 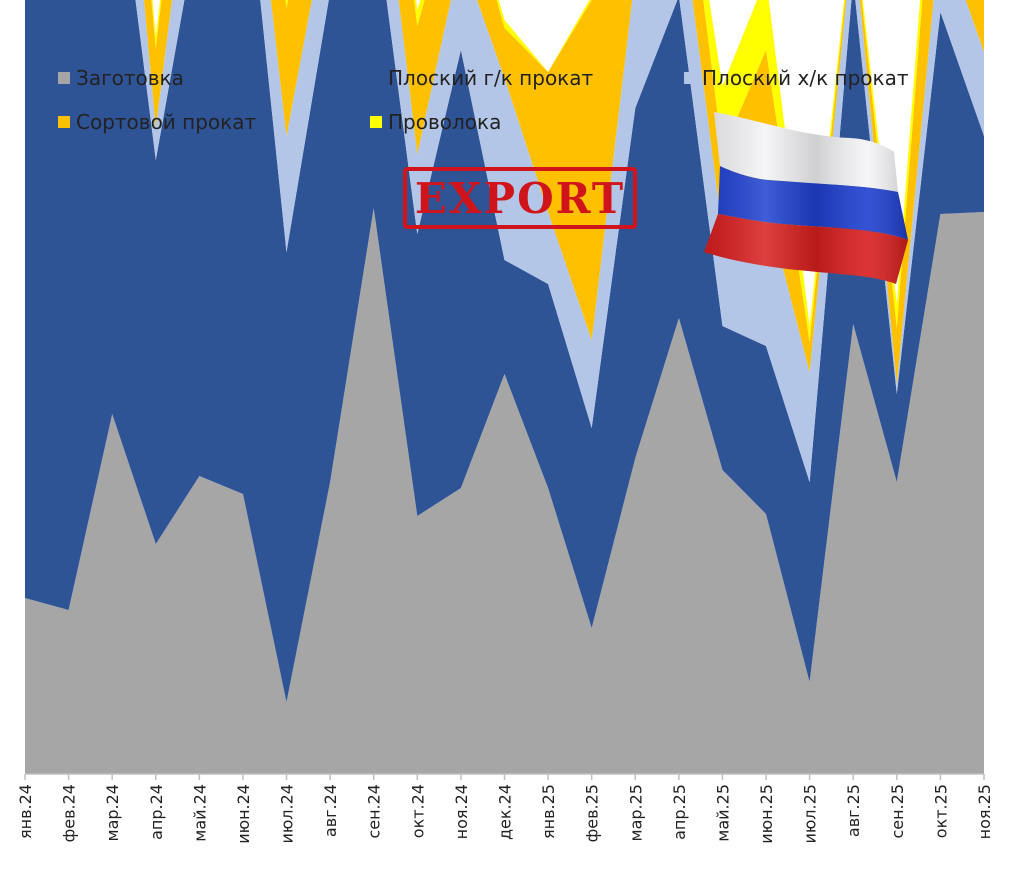 I want to click on x-tick-label: янв.25, so click(x=548, y=811).